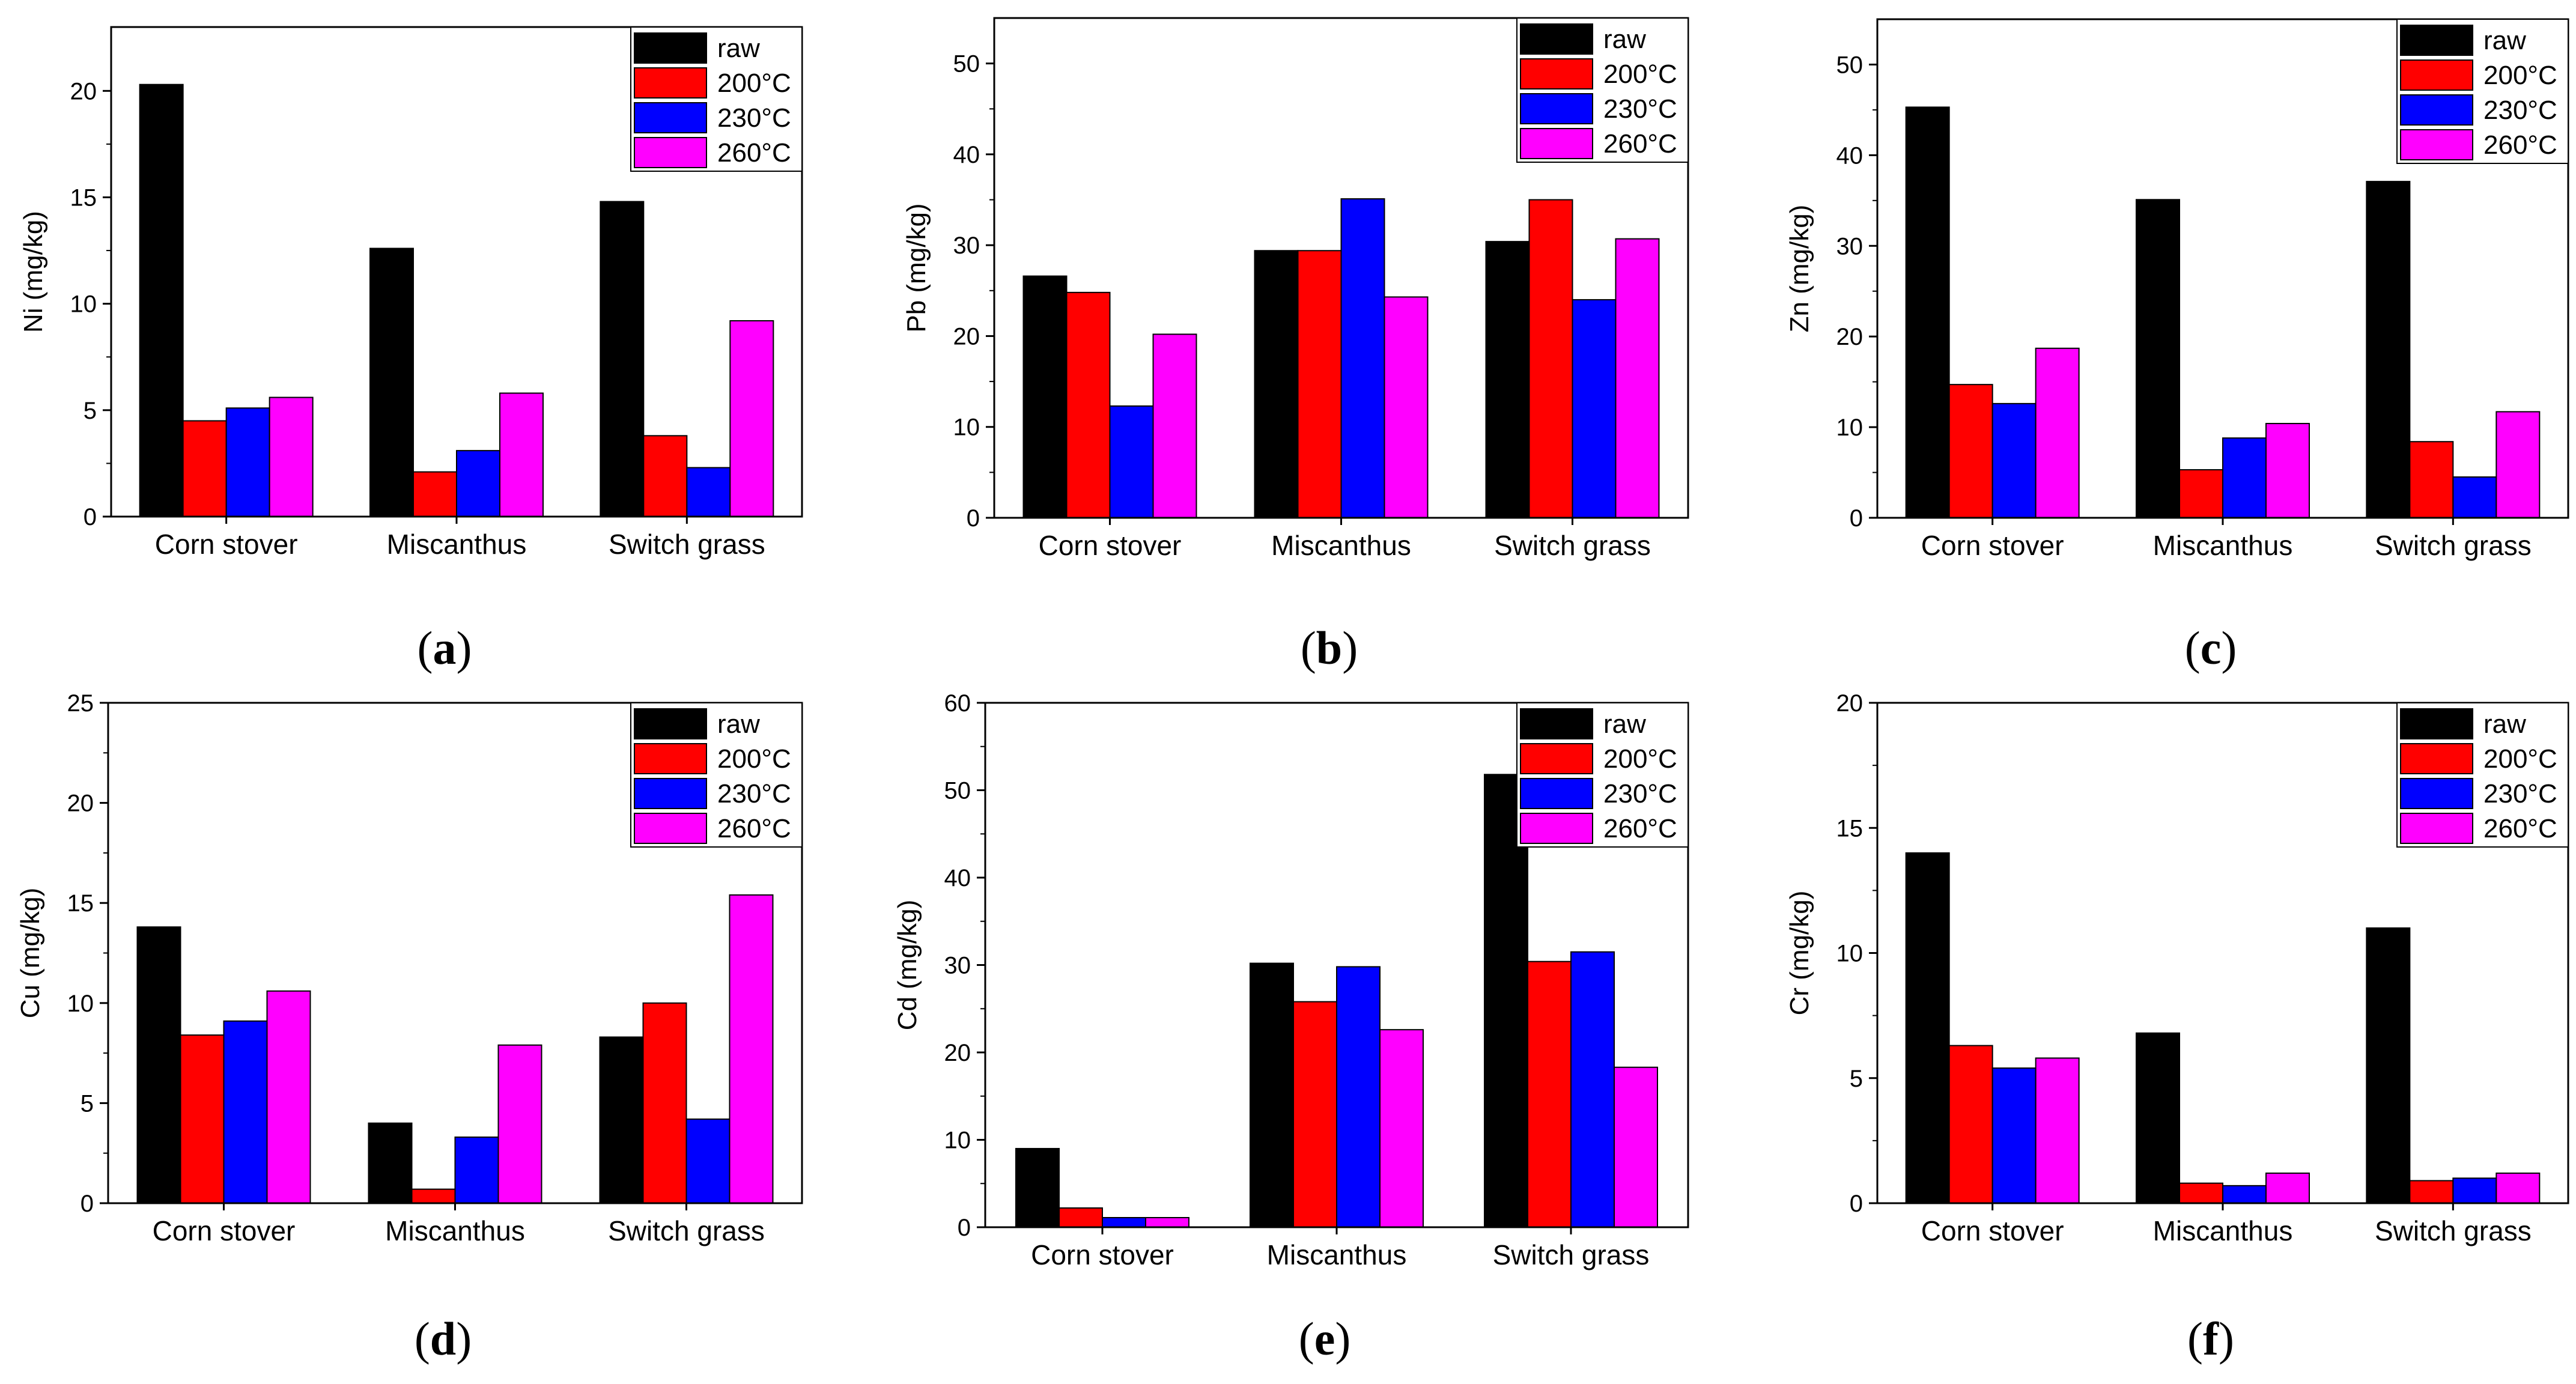  Describe the element at coordinates (2453, 1230) in the screenshot. I see `category-label-f-2: Switch grass` at that location.